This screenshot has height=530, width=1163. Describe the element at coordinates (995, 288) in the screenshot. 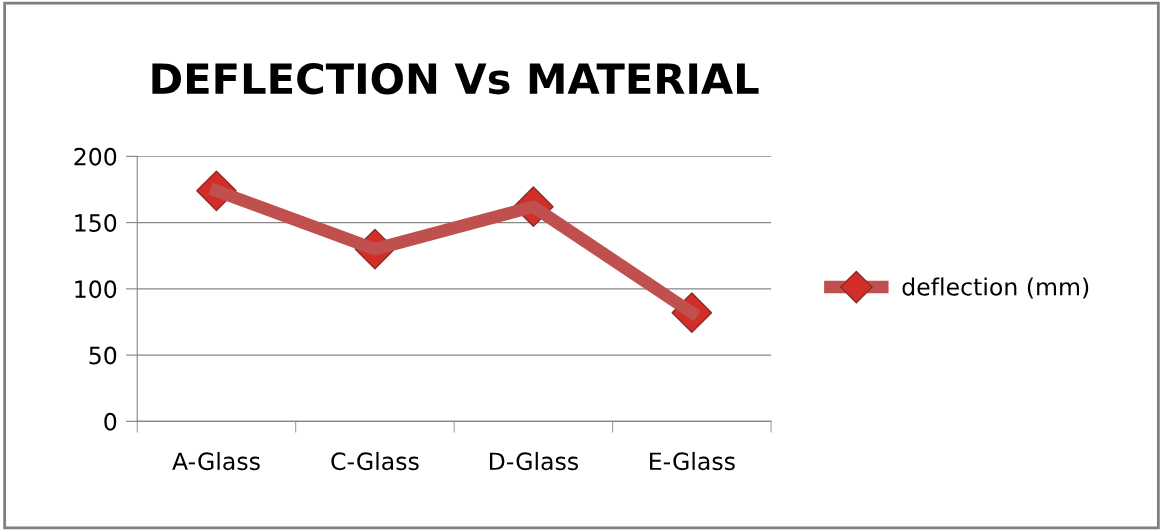

I see `legend-label: deflection (mm)` at that location.